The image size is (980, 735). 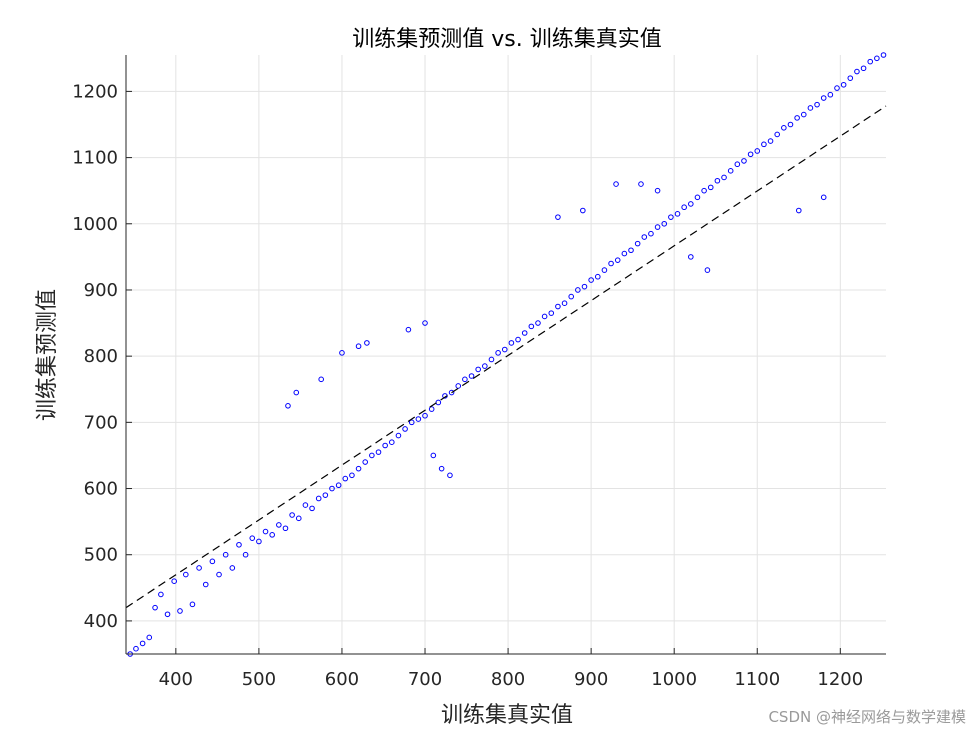 What do you see at coordinates (101, 555) in the screenshot?
I see `y-tick-label: 500` at bounding box center [101, 555].